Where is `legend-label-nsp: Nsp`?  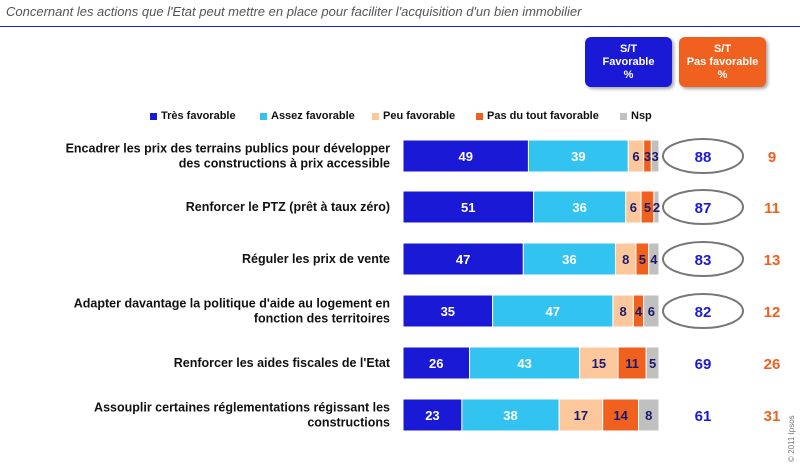
legend-label-nsp: Nsp is located at coordinates (641, 116).